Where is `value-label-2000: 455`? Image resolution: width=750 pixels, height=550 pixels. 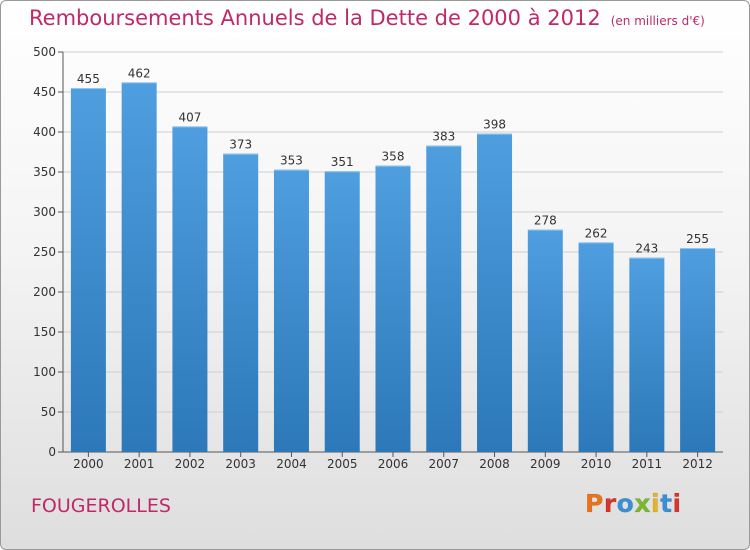 value-label-2000: 455 is located at coordinates (88, 79).